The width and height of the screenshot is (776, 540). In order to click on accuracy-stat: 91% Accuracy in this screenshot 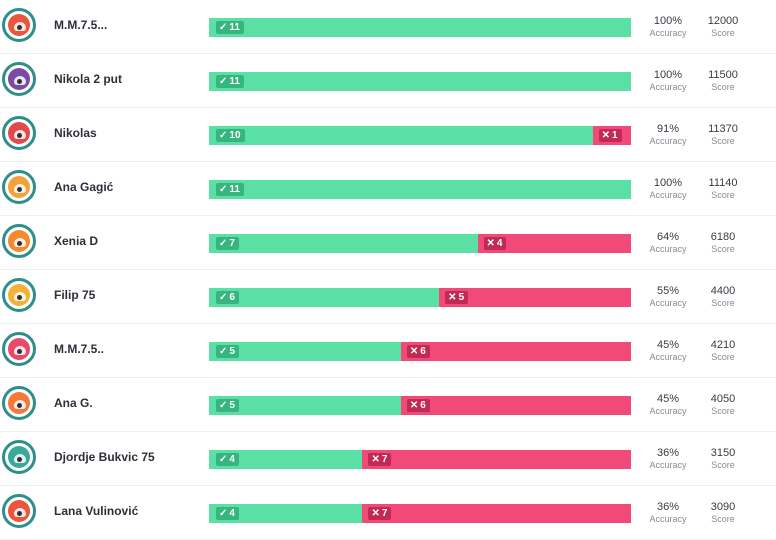, I will do `click(668, 135)`.